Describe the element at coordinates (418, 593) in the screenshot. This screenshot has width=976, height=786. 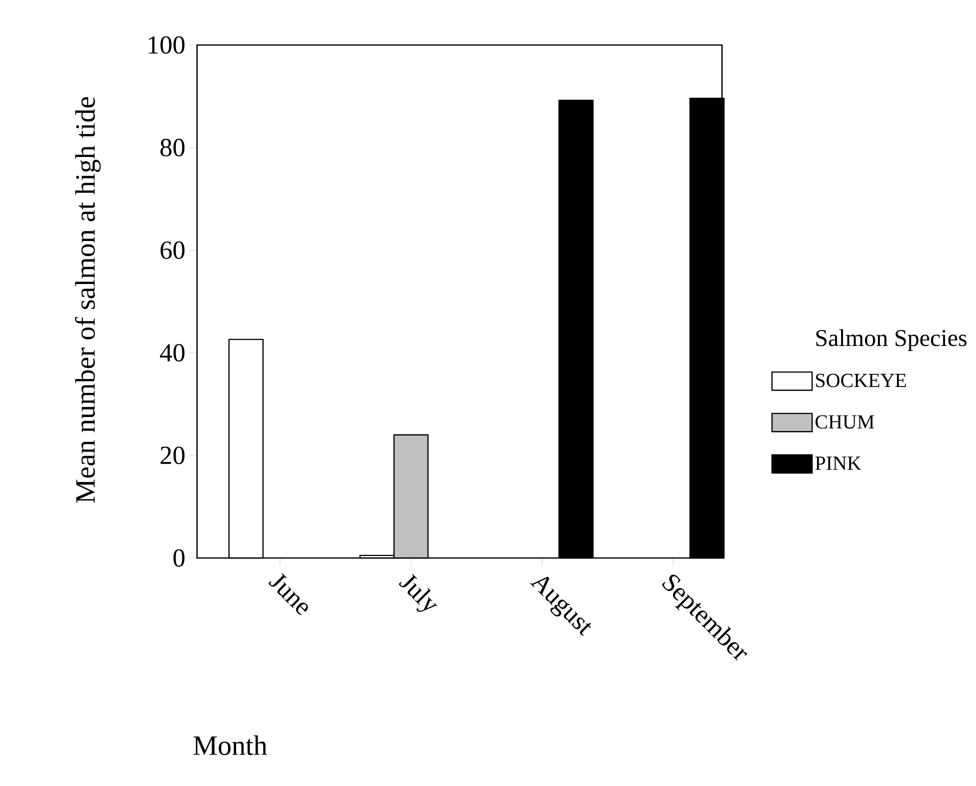
I see `x-tick-label: July` at that location.